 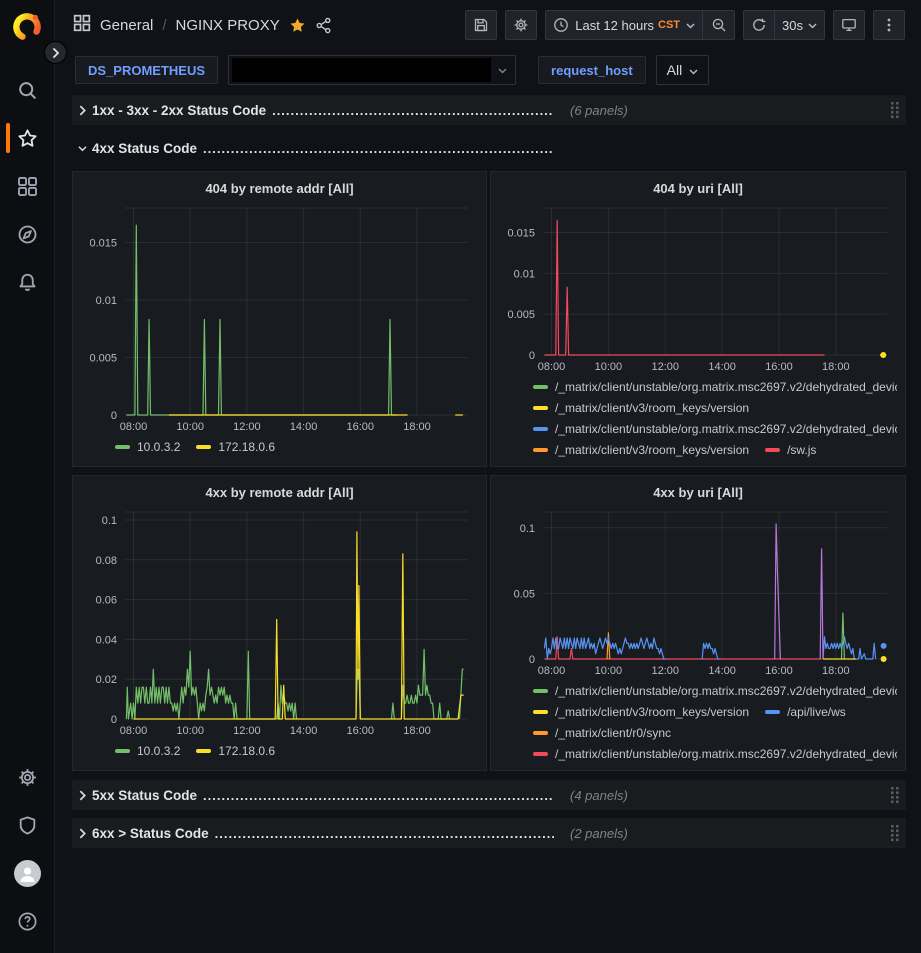 I want to click on chevron-down-icon, so click(x=502, y=70).